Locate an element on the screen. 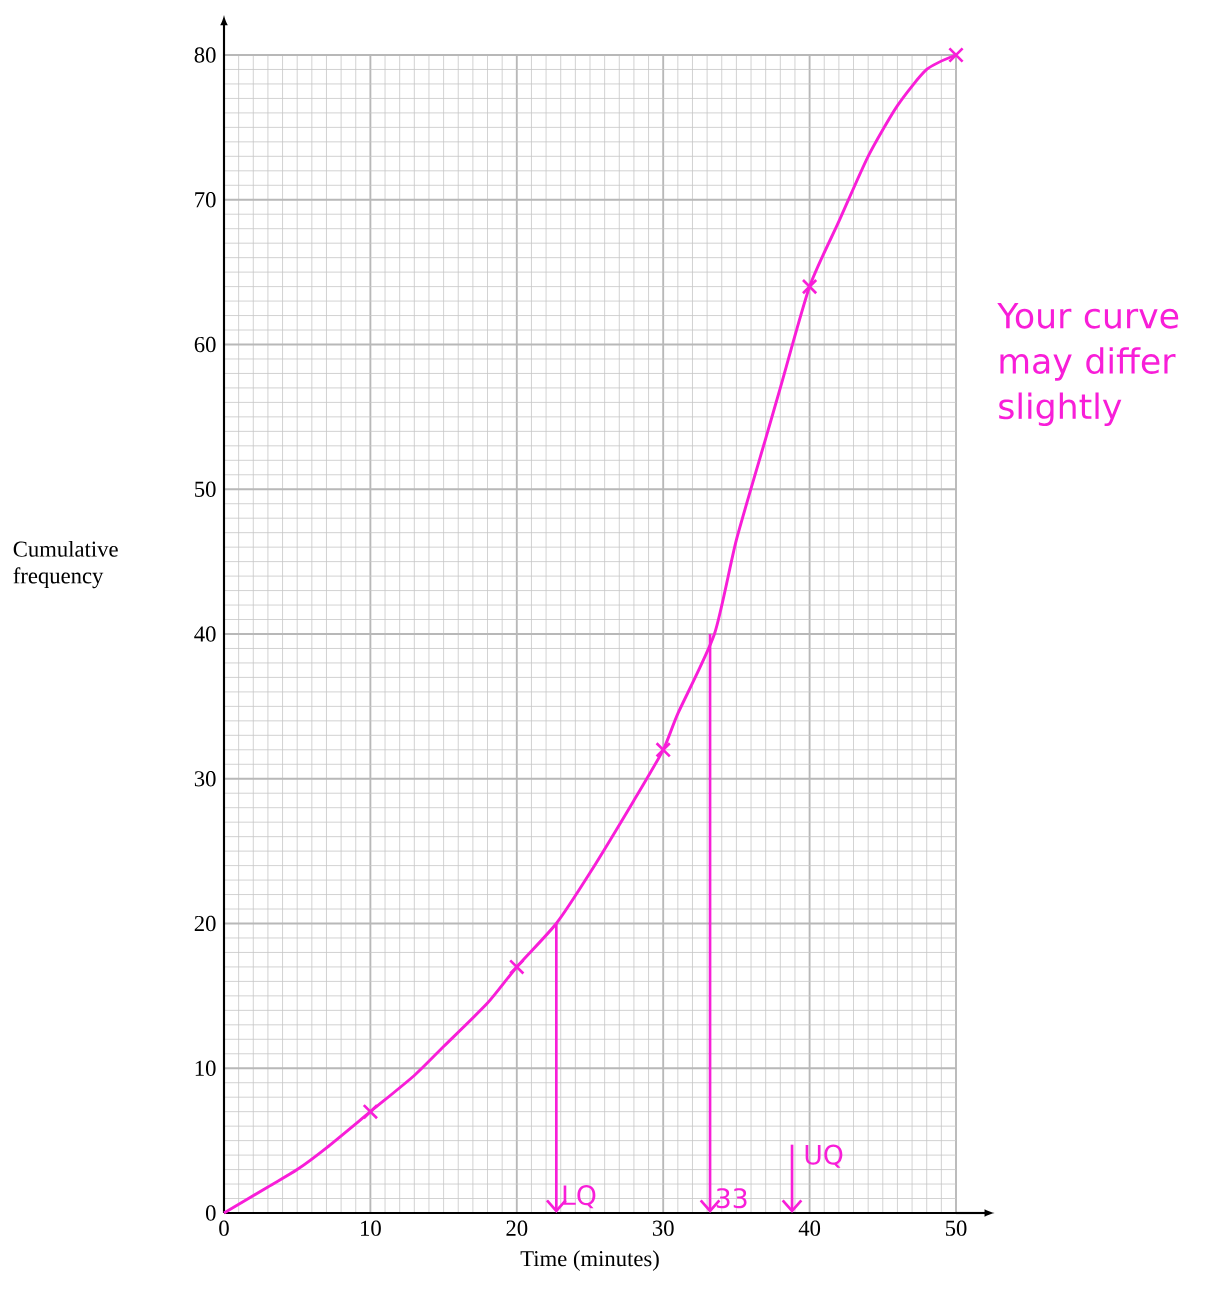 This screenshot has width=1226, height=1299. x-tick-label: 30 is located at coordinates (663, 1228).